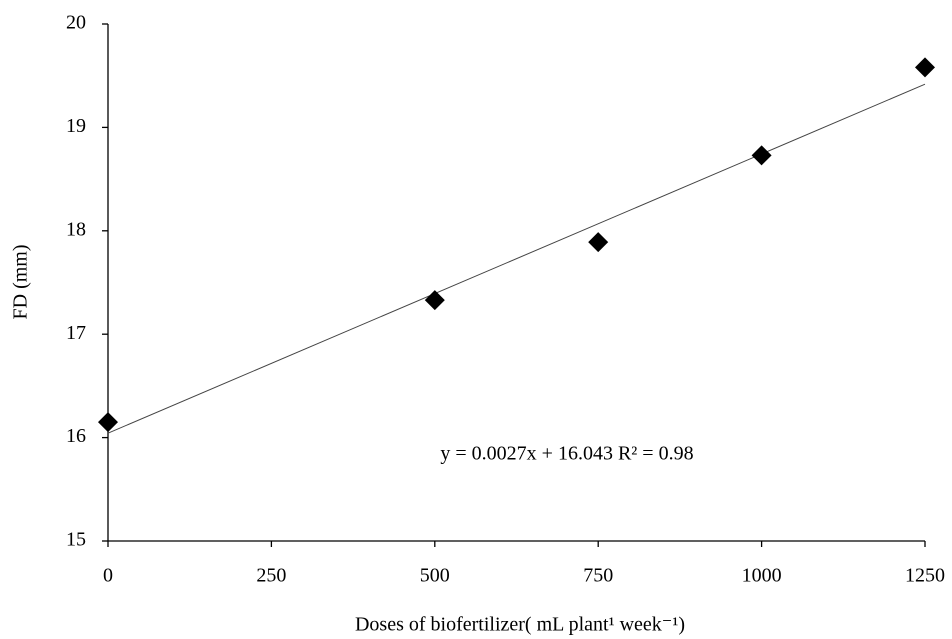 This screenshot has width=952, height=639. I want to click on x-tick-label: 250, so click(271, 576).